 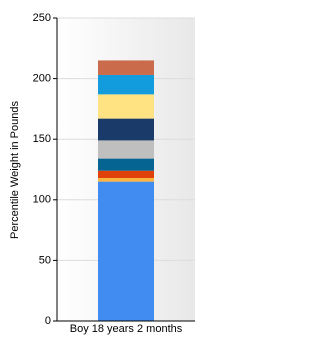 What do you see at coordinates (42, 18) in the screenshot?
I see `y-tick-label: 250` at bounding box center [42, 18].